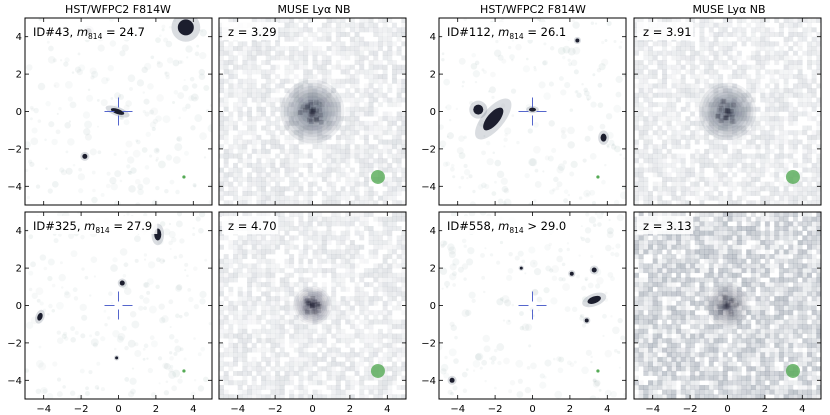 The width and height of the screenshot is (830, 415). What do you see at coordinates (131, 226) in the screenshot?
I see `mag-value: = 27.9` at bounding box center [131, 226].